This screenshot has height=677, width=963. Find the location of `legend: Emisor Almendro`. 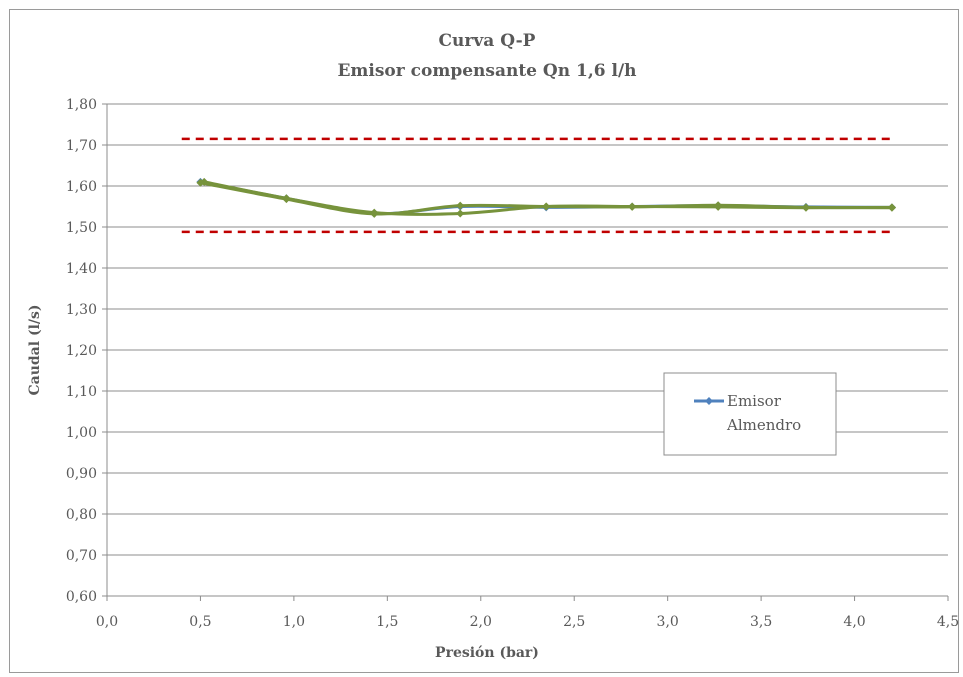

legend: Emisor Almendro is located at coordinates (750, 414).